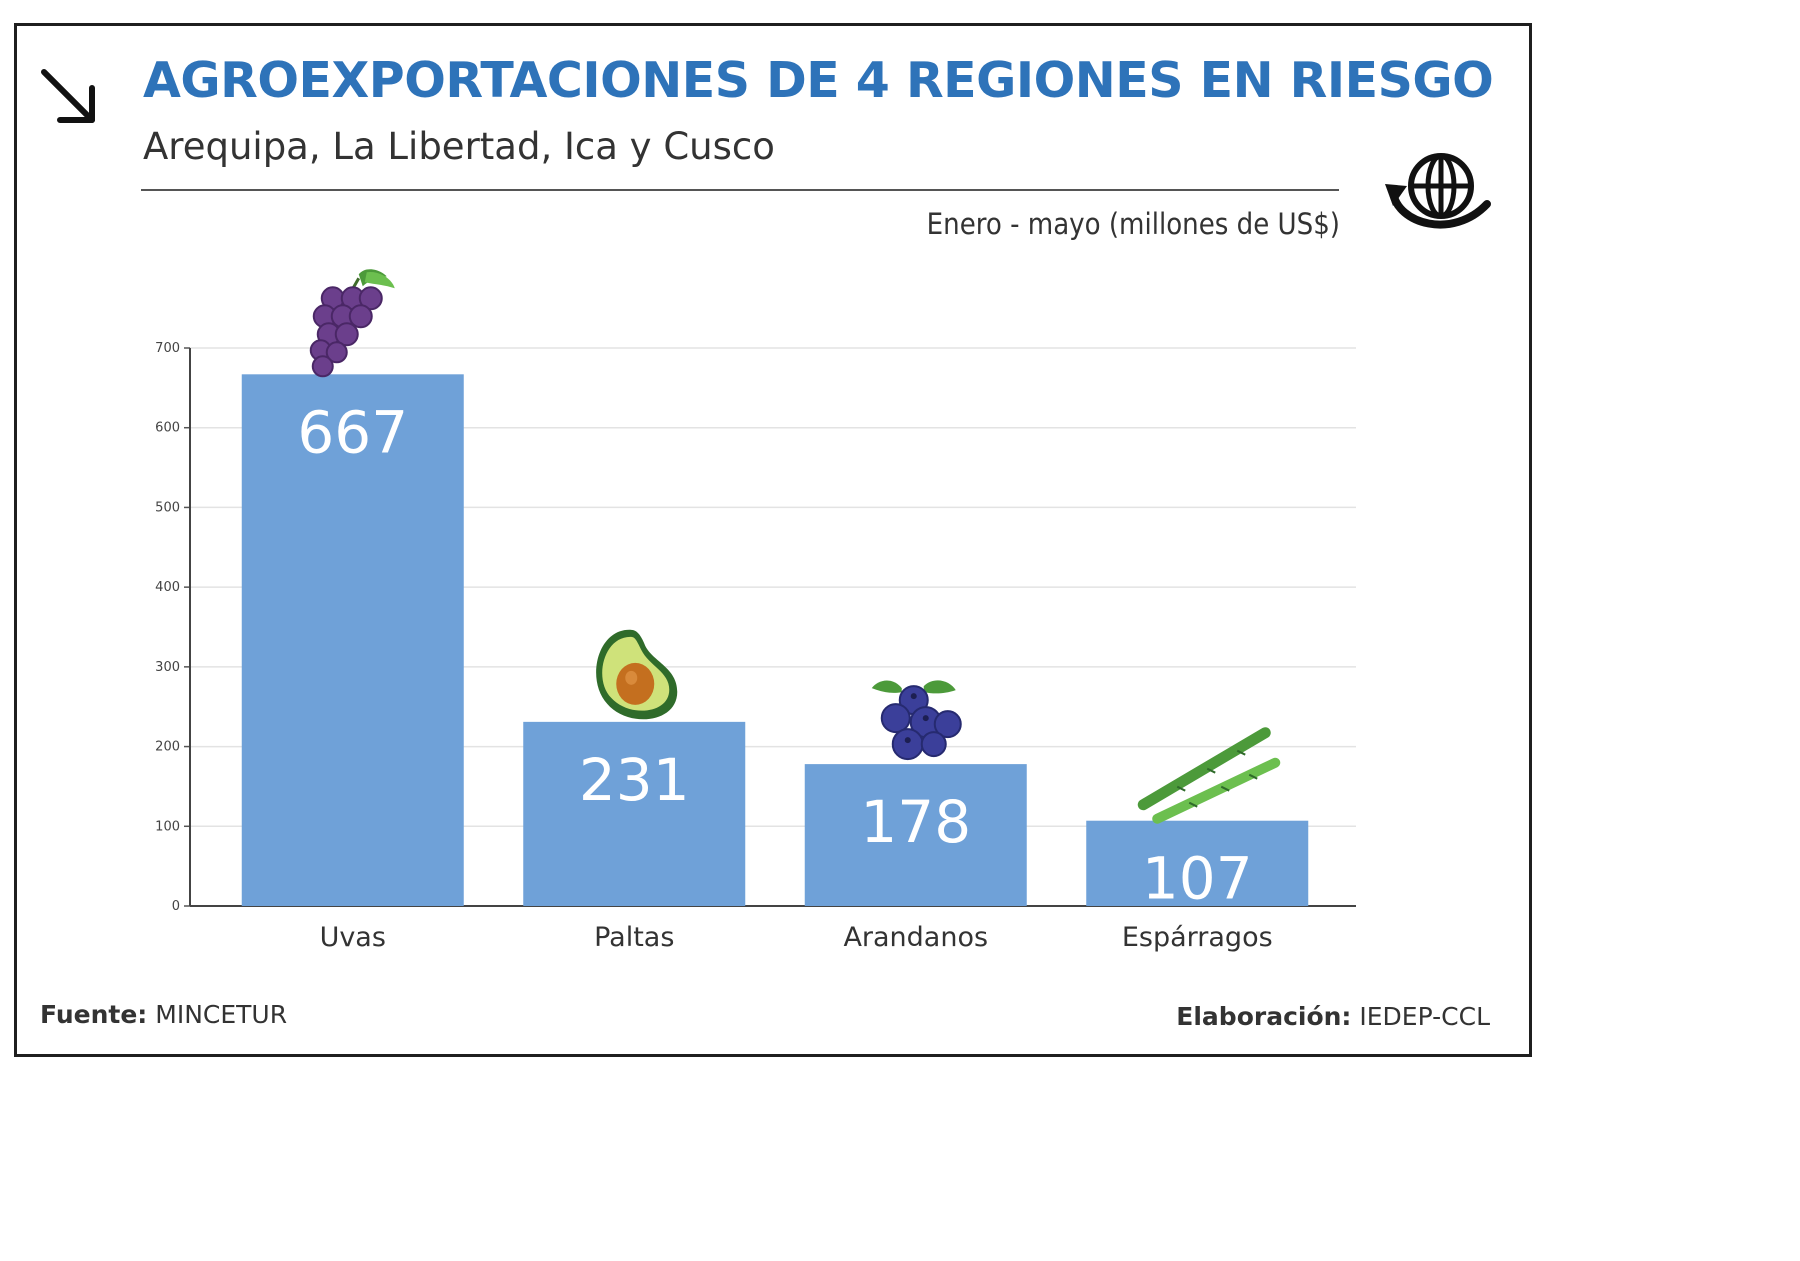 This screenshot has height=1261, width=1800. Describe the element at coordinates (352, 323) in the screenshot. I see `grapes-icon` at that location.